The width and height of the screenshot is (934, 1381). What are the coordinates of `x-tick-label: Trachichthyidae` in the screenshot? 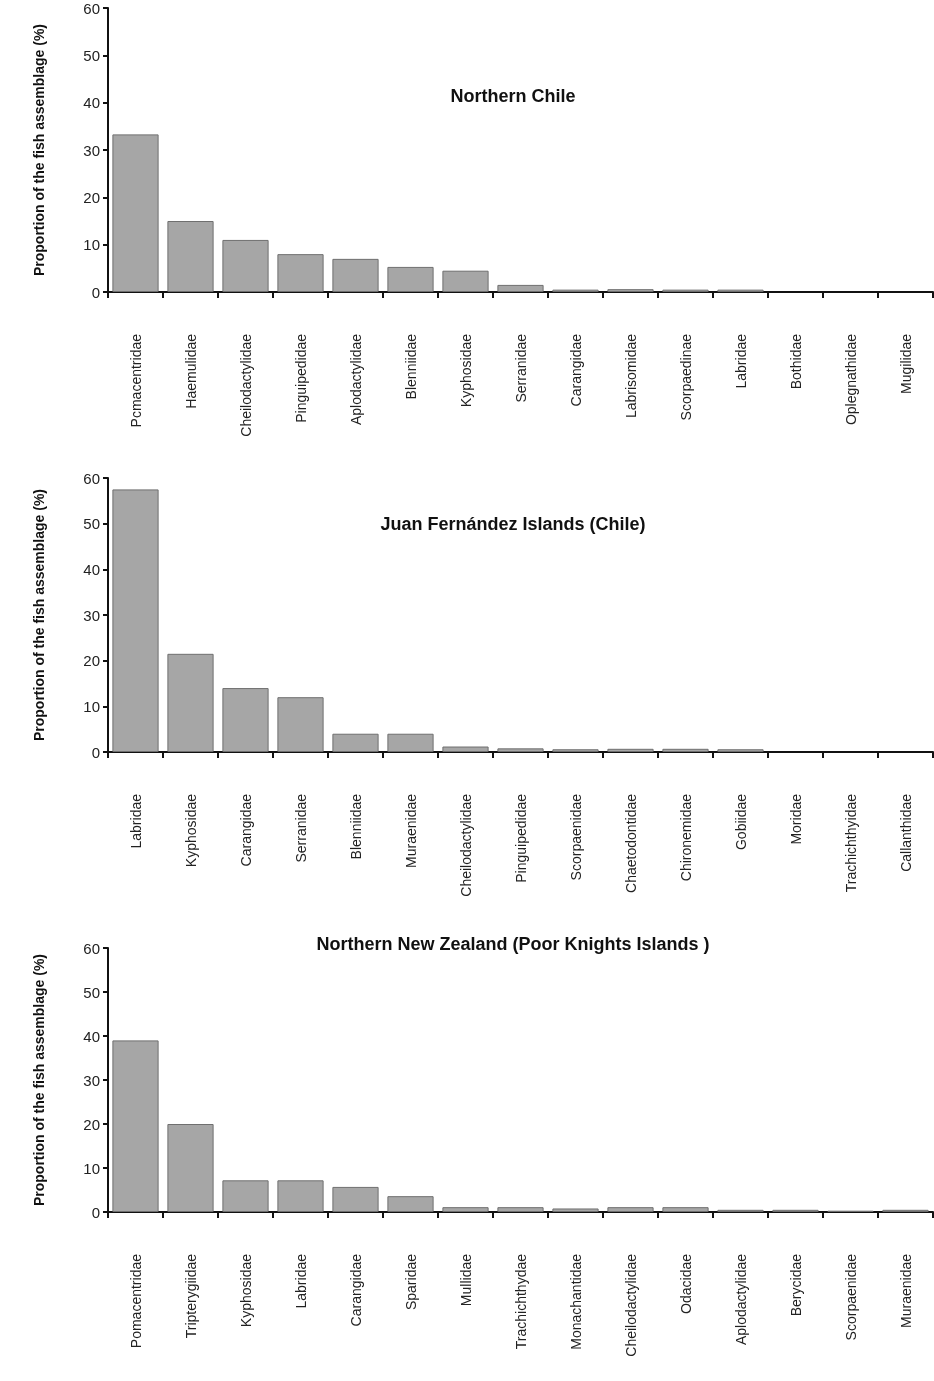 It's located at (850, 843).